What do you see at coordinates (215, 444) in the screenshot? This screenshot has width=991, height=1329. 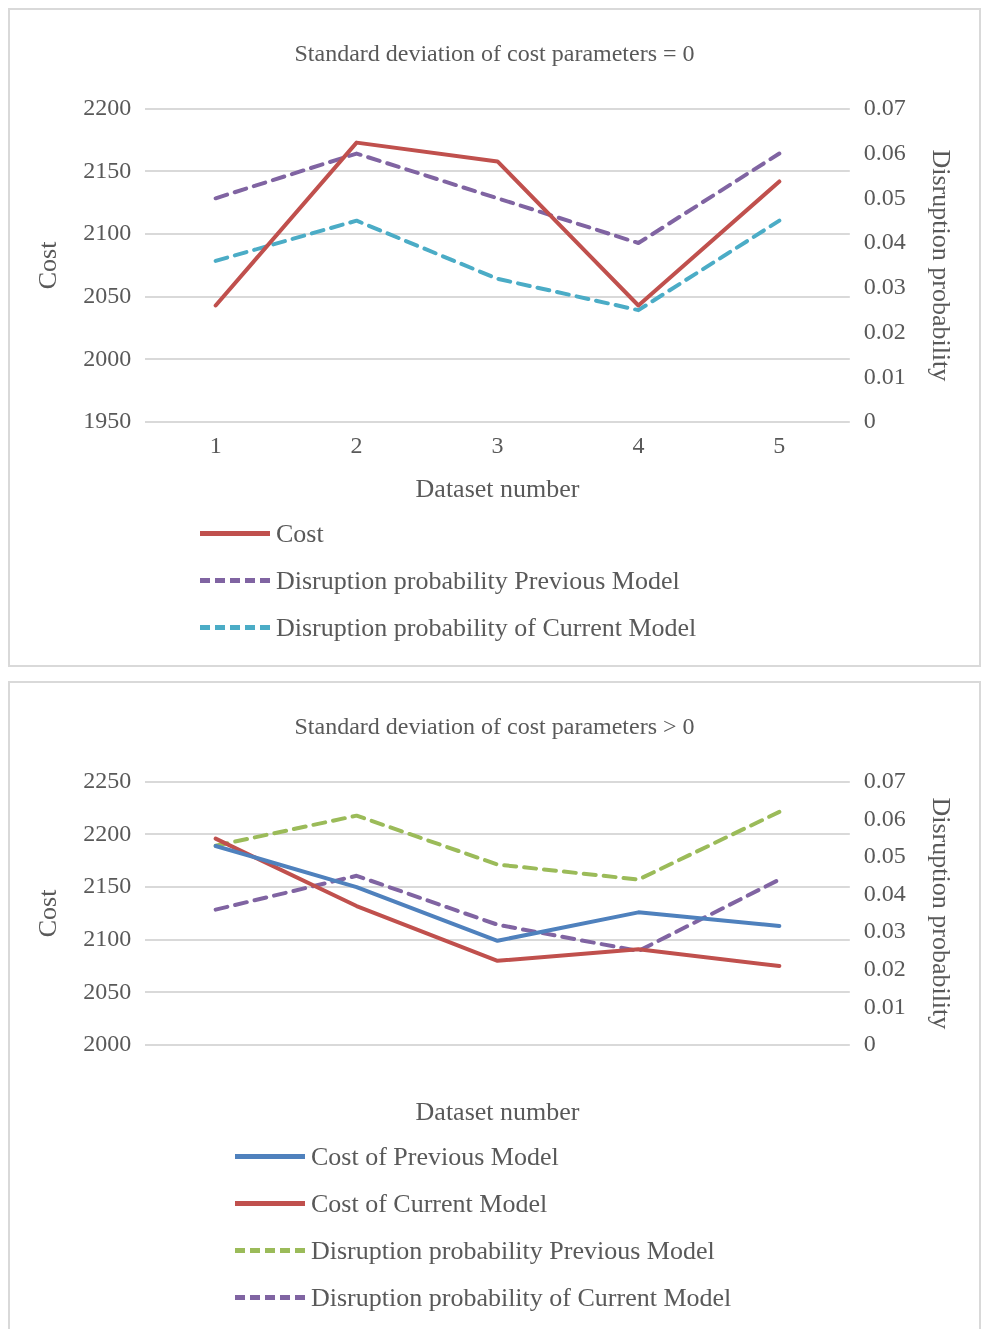 I see `x-tick-label: 1` at bounding box center [215, 444].